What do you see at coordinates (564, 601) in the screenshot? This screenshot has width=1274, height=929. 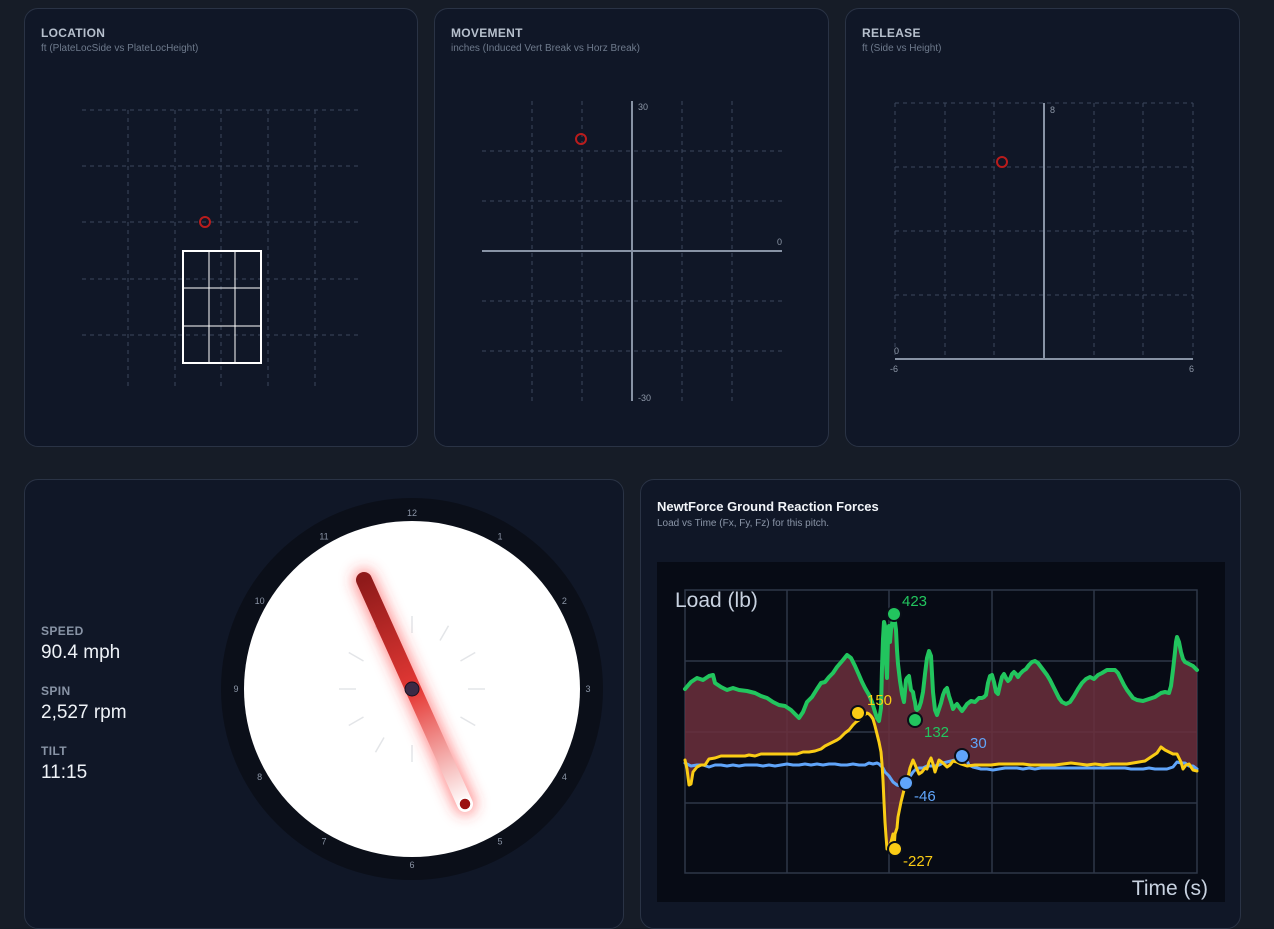 I see `clock-numeral: 2` at bounding box center [564, 601].